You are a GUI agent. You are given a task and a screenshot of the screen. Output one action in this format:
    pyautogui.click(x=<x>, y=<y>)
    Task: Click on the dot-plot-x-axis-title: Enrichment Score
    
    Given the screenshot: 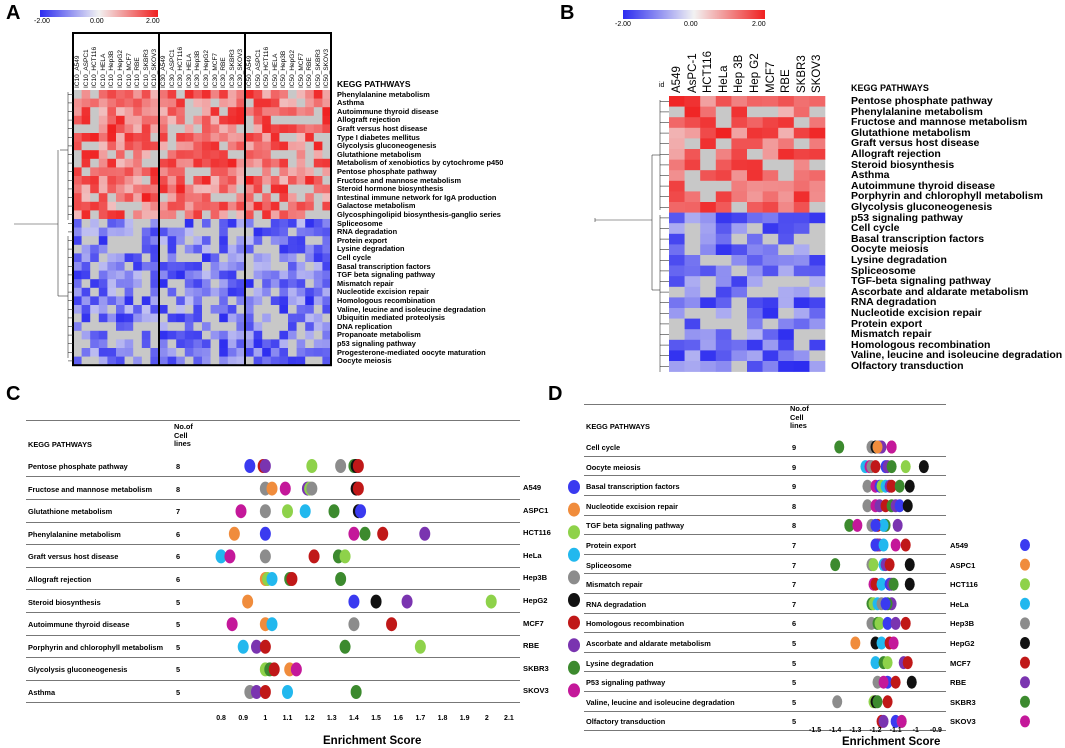 What is the action you would take?
    pyautogui.click(x=372, y=741)
    